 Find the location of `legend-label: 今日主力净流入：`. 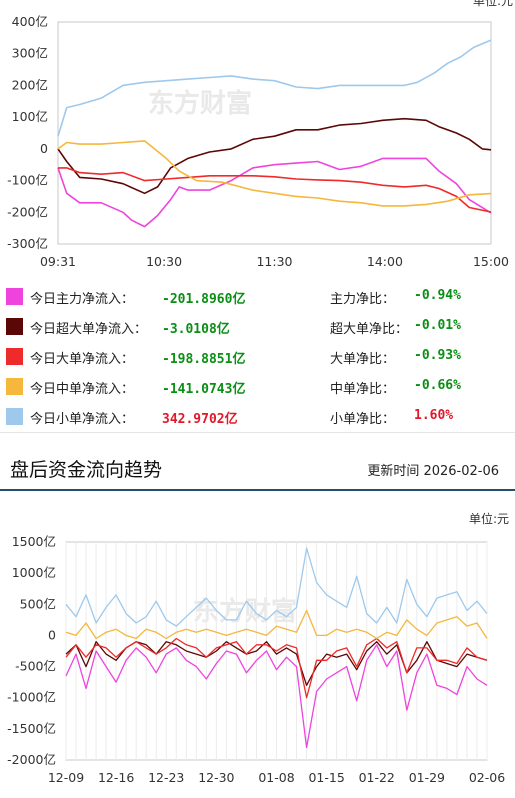

legend-label: 今日主力净流入： is located at coordinates (82, 299).